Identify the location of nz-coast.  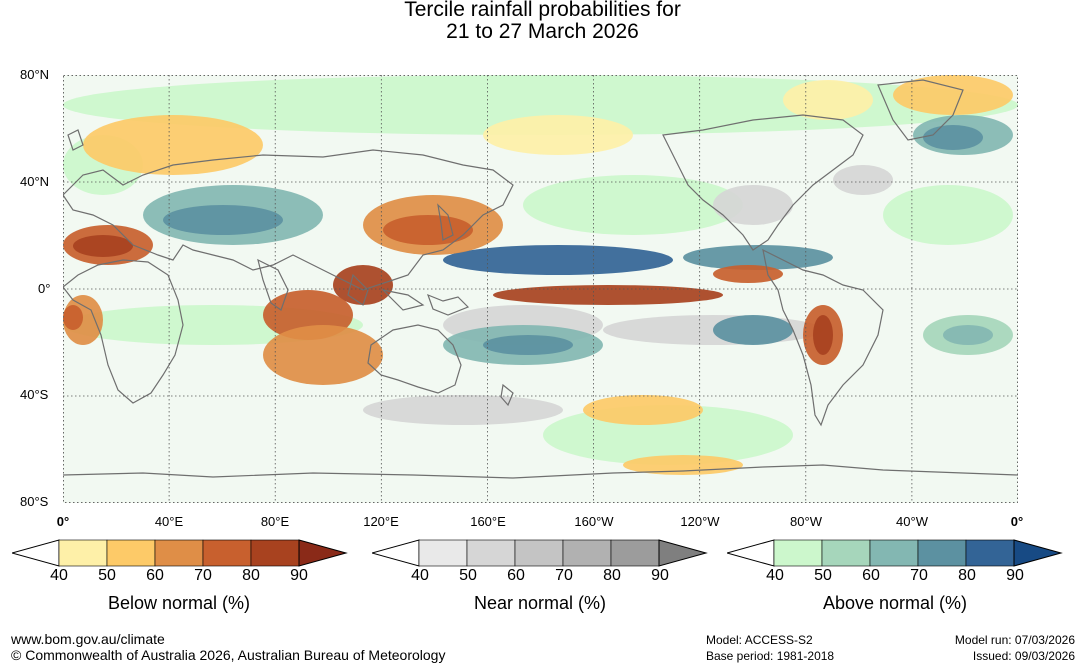
(507, 395).